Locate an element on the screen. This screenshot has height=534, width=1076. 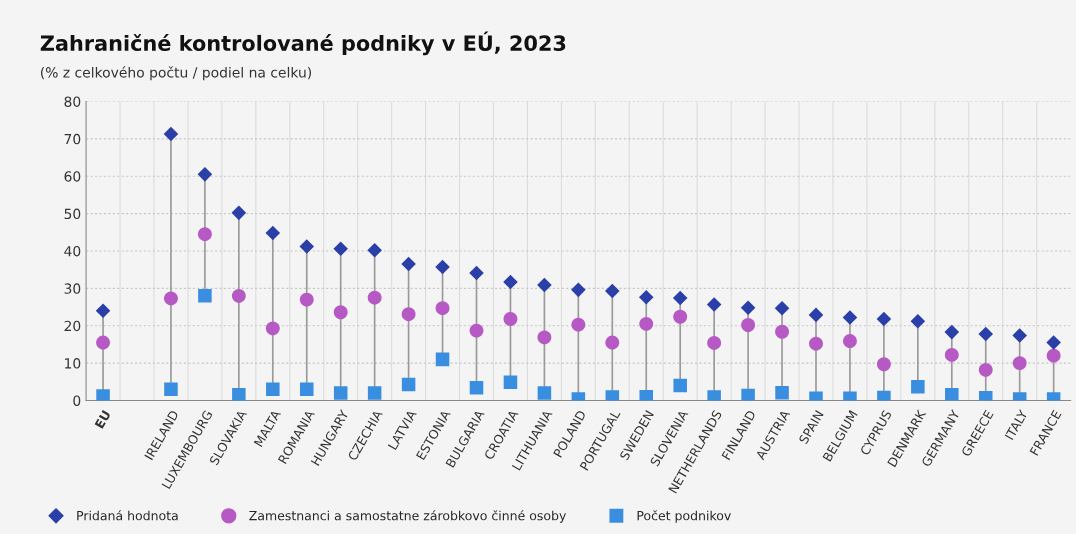
x-tick-label: EU is located at coordinates (102, 419).